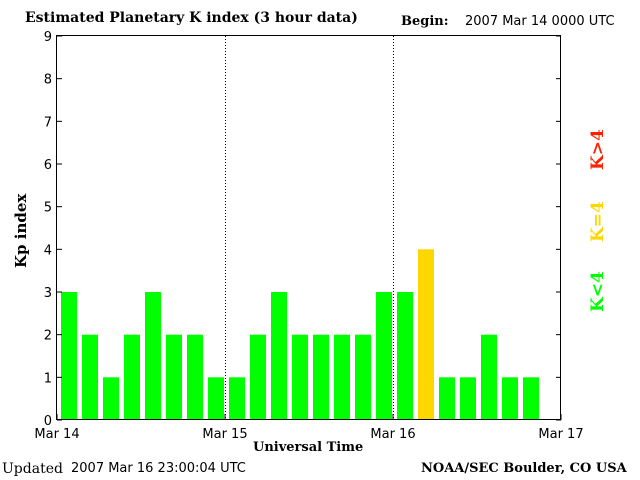 Image resolution: width=640 pixels, height=480 pixels. Describe the element at coordinates (48, 208) in the screenshot. I see `y-tick-label: 5` at that location.